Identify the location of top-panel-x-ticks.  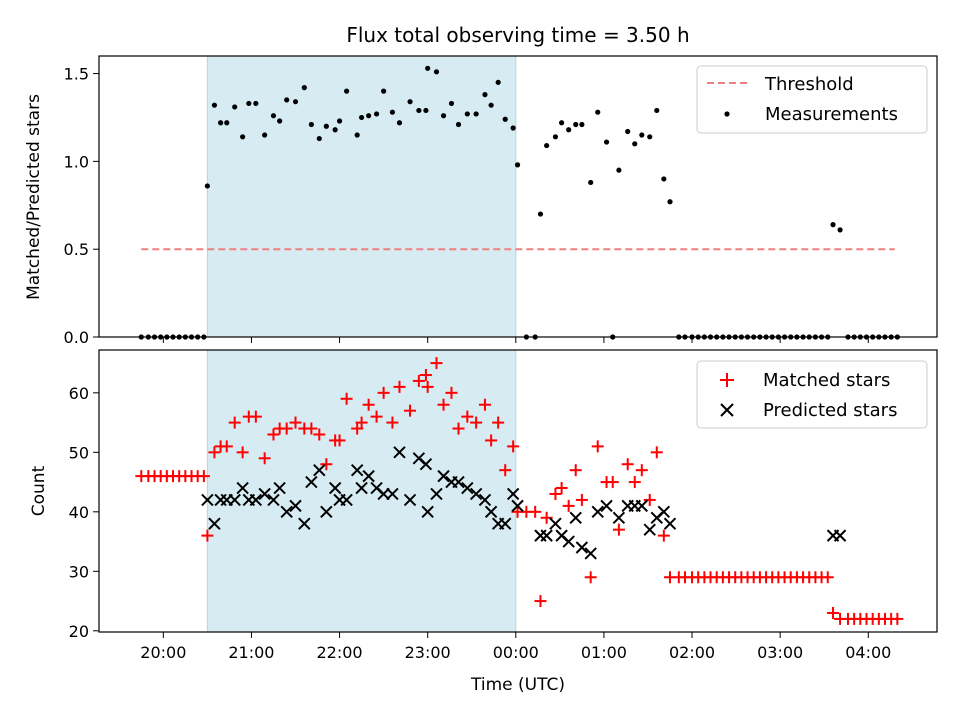
(515, 340).